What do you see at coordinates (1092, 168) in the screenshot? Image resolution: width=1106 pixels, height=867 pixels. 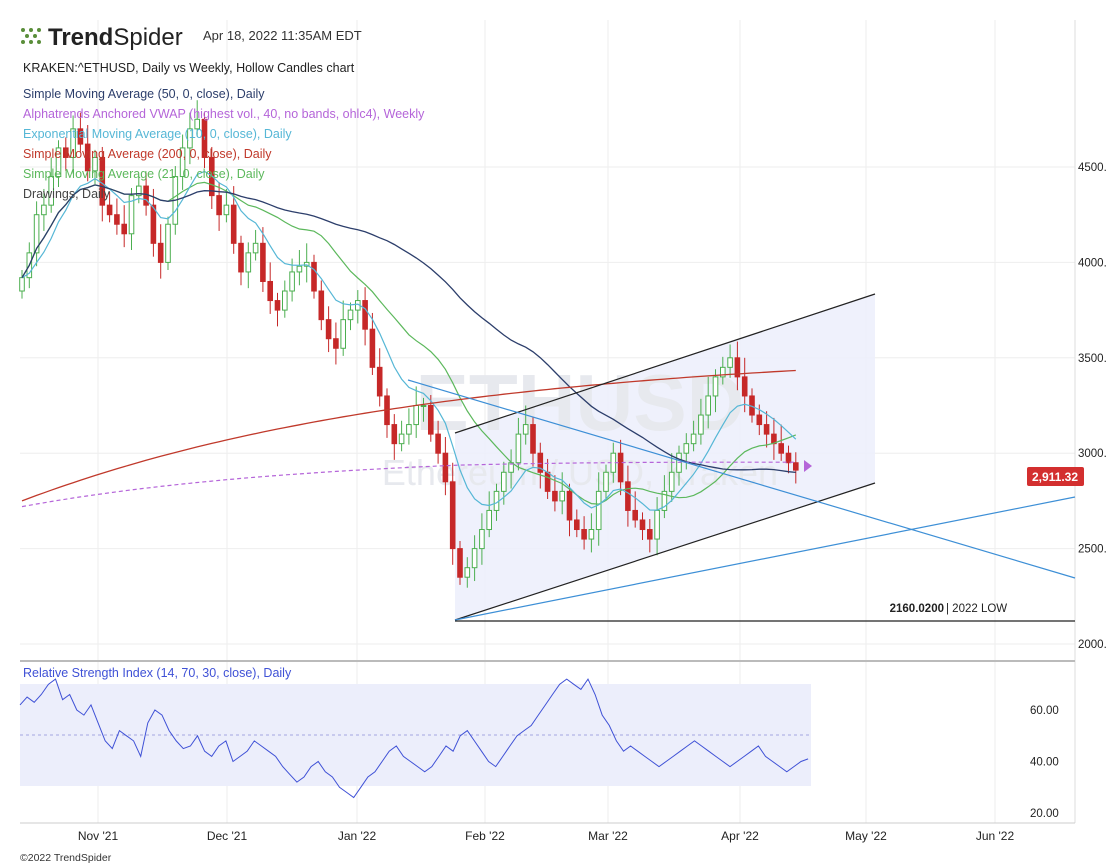 I see `y-tick-label: 4500.0000` at bounding box center [1092, 168].